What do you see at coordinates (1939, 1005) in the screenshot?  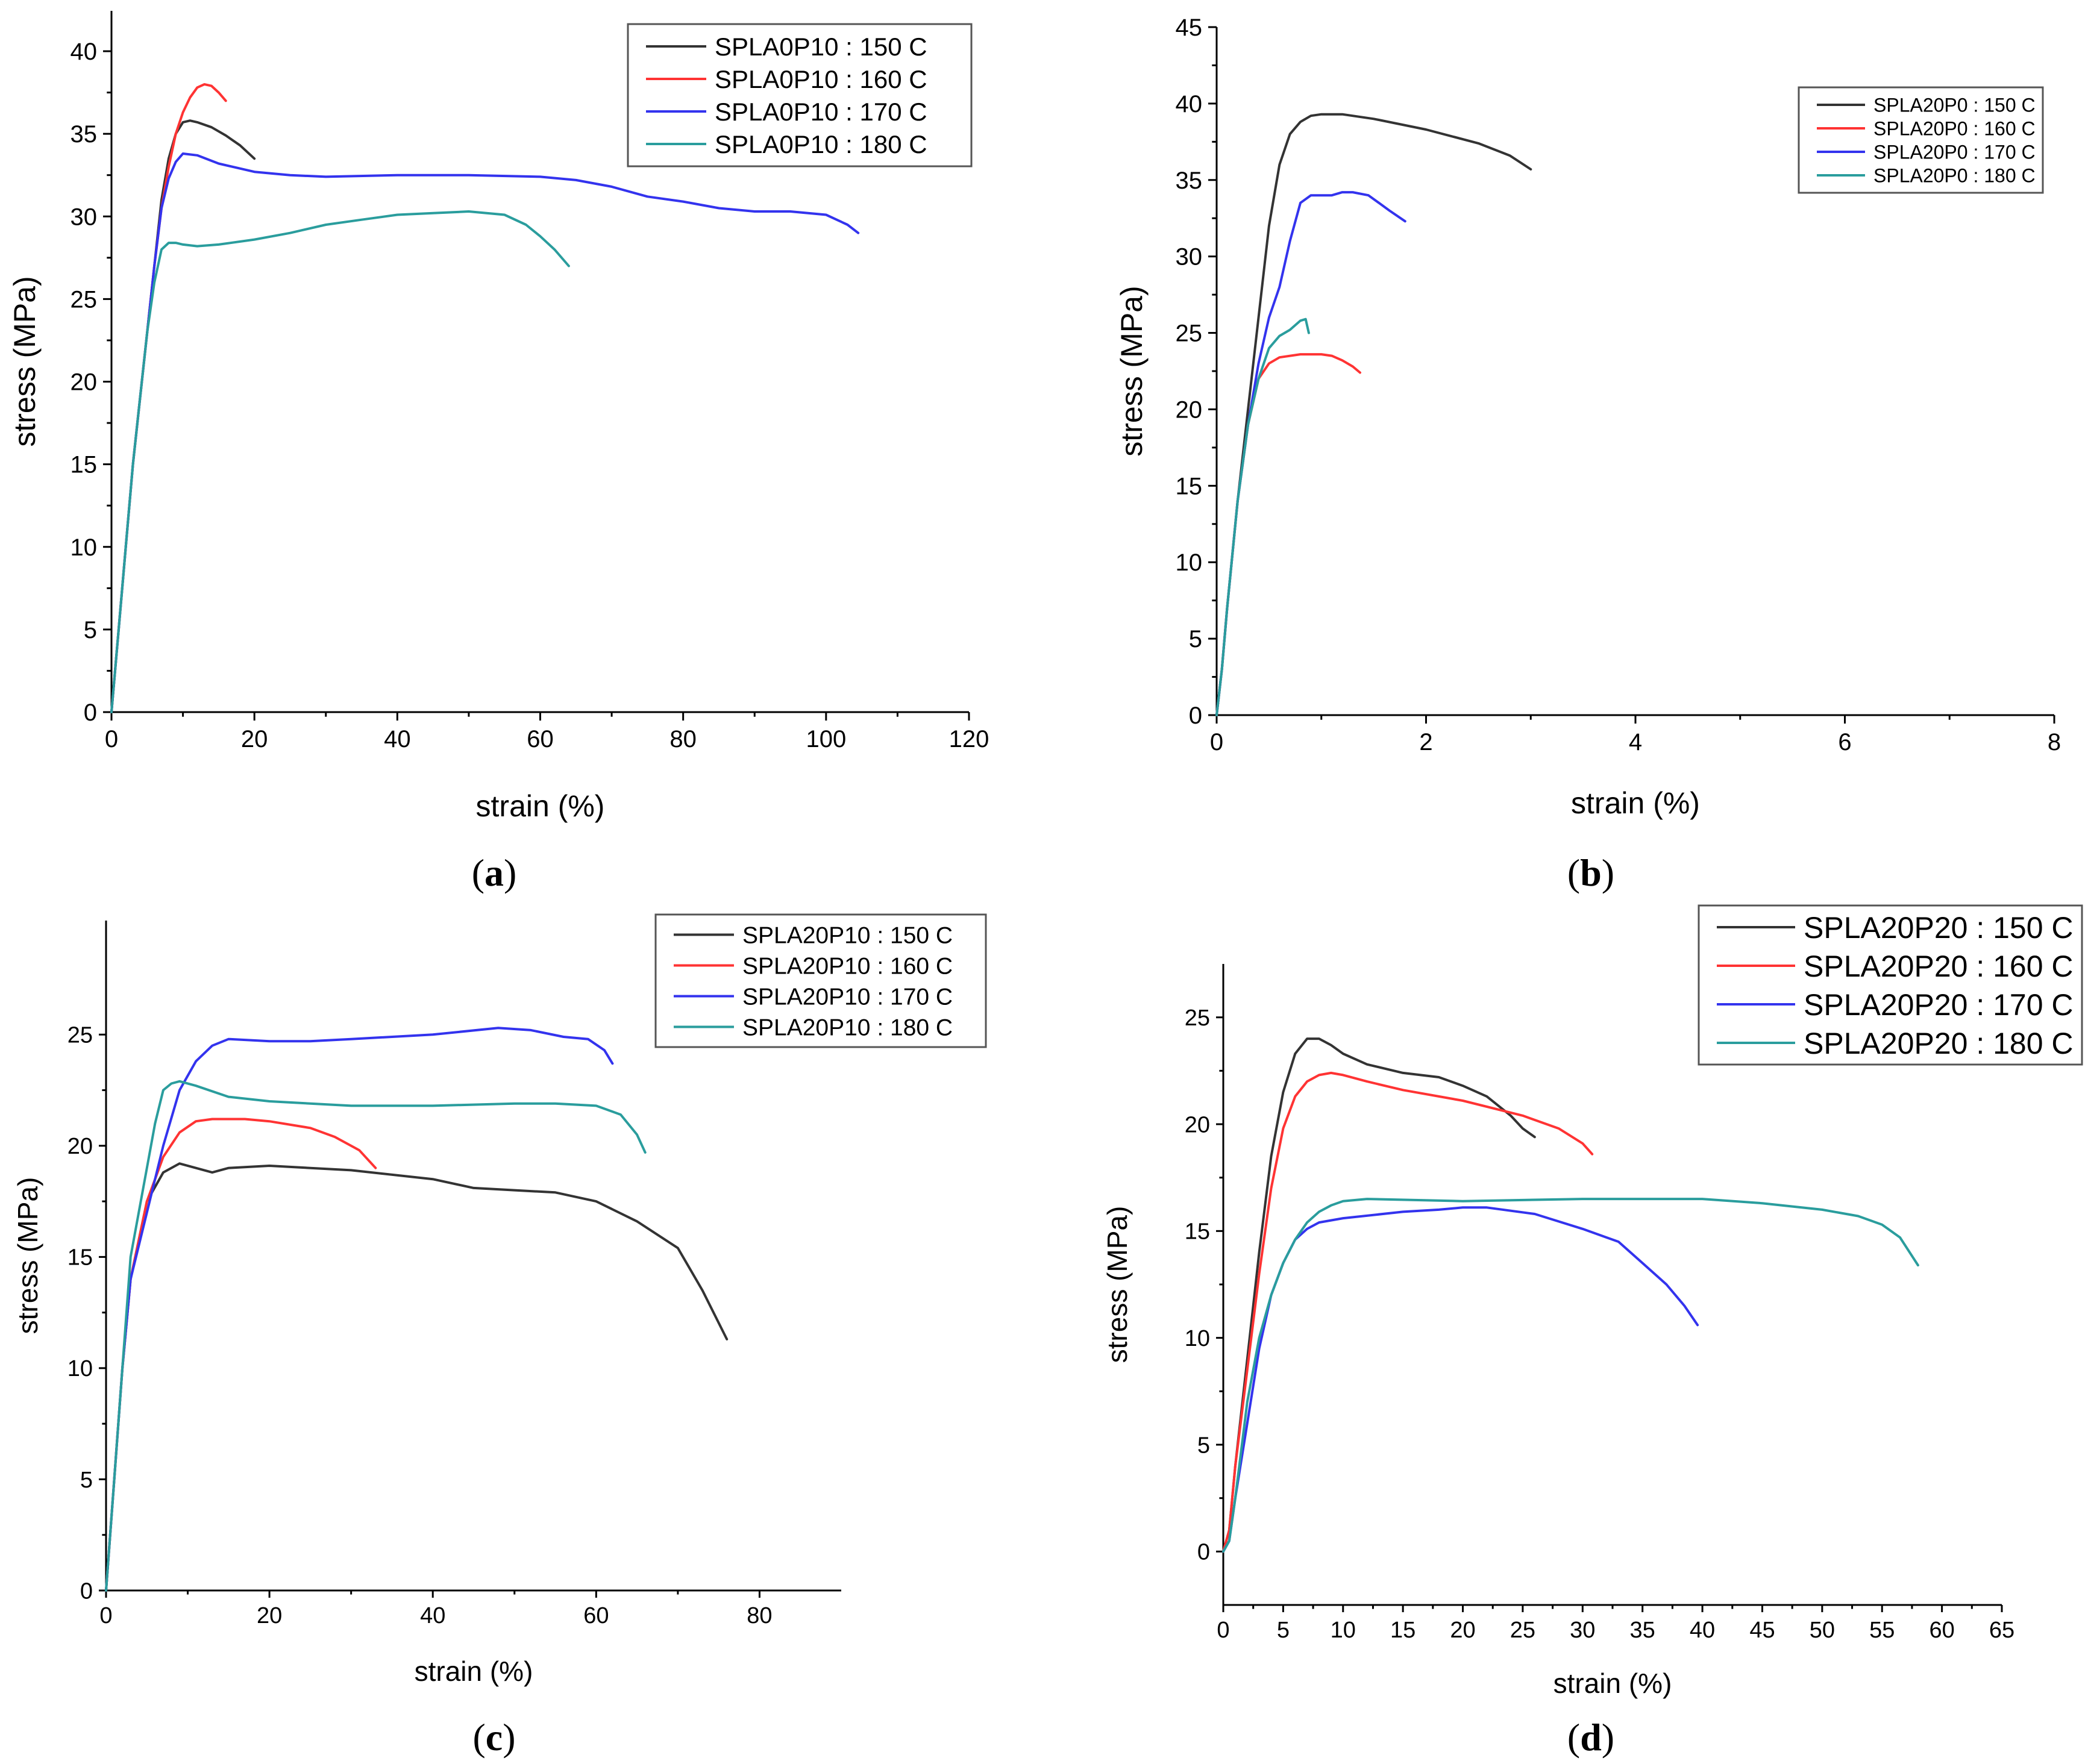 I see `legend-label: SPLA20P20 : 170 C` at bounding box center [1939, 1005].